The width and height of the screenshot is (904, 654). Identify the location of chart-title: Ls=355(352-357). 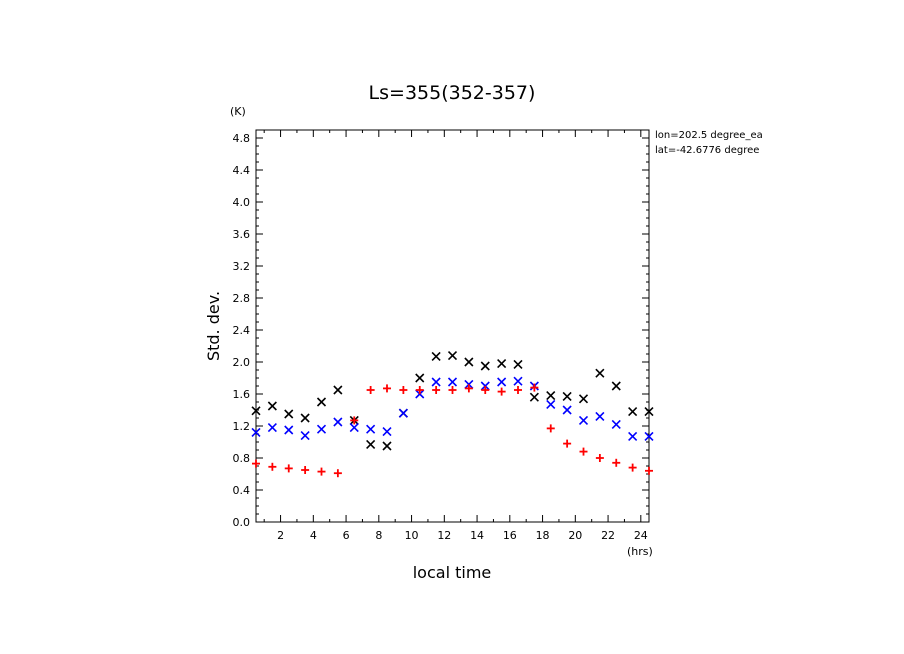
(452, 93).